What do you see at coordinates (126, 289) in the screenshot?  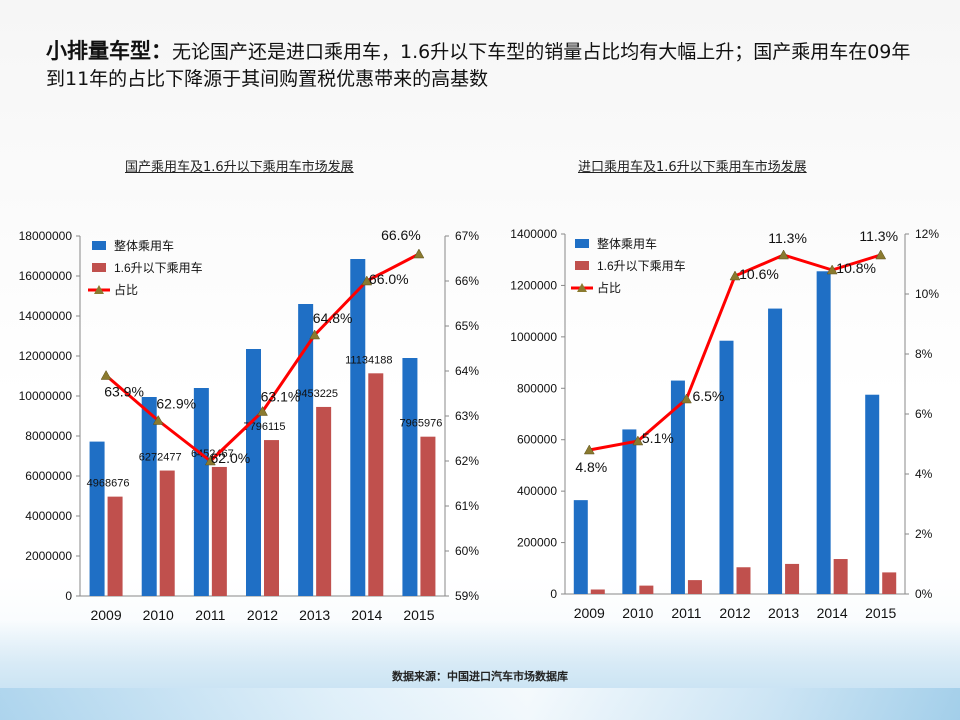 I see `chart1-legend-label-share: 占比` at bounding box center [126, 289].